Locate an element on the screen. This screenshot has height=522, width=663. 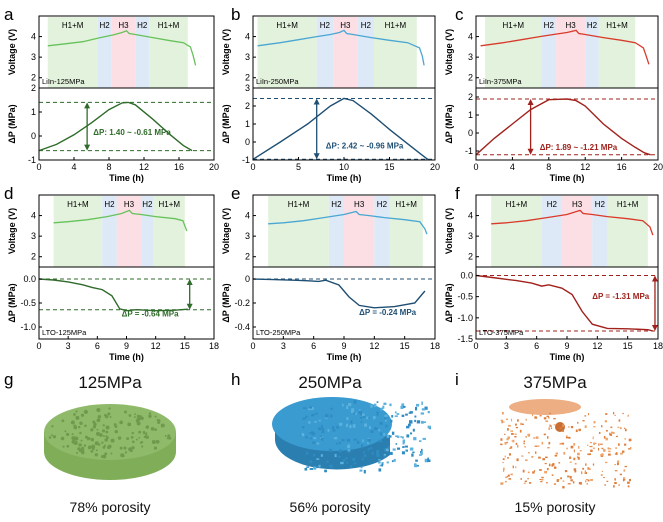
x-tick-label: 18 is located at coordinates (214, 346).